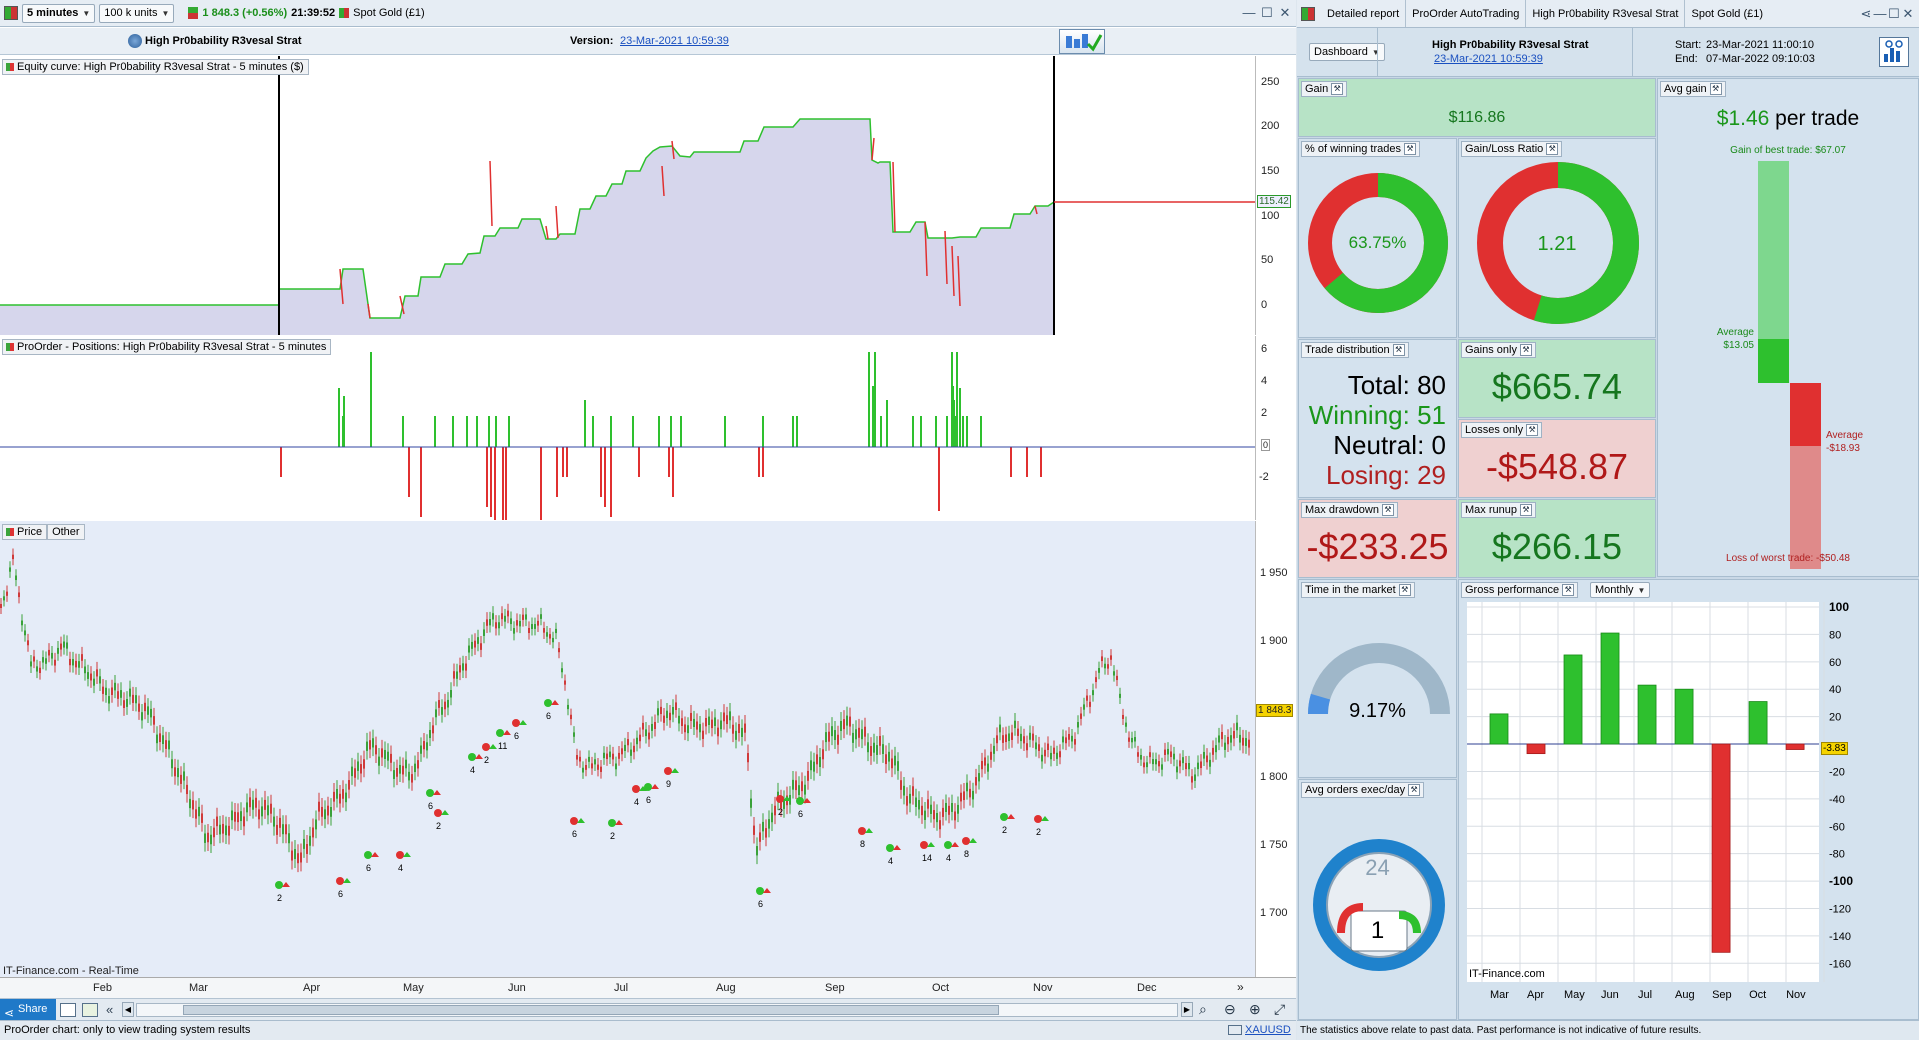 The height and width of the screenshot is (1040, 1919). What do you see at coordinates (1347, 52) in the screenshot?
I see `dashboard-dropdown: Dashboard ▼` at bounding box center [1347, 52].